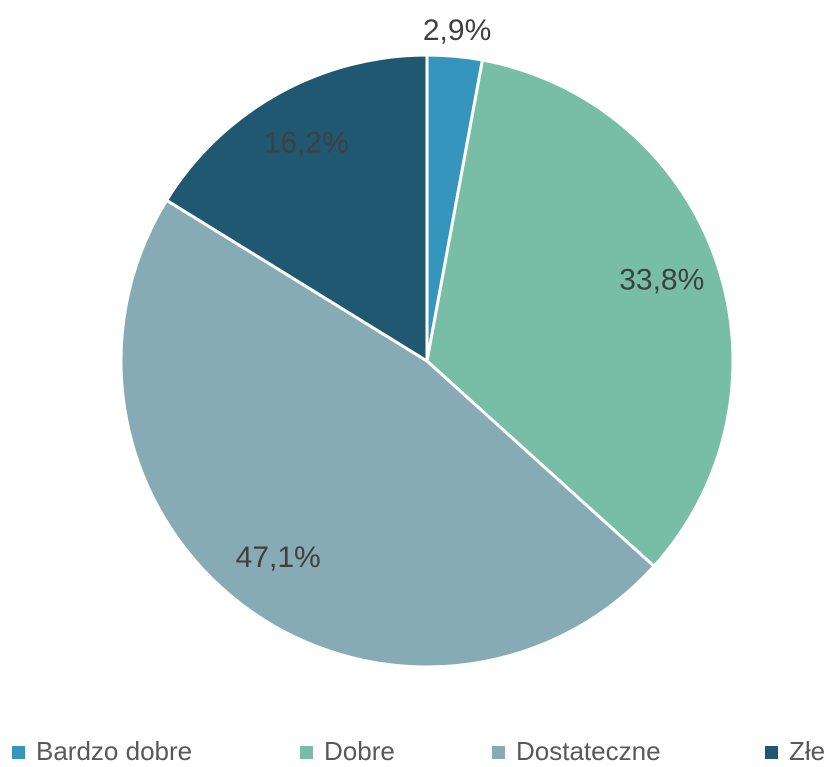  What do you see at coordinates (306, 142) in the screenshot?
I see `data-label: 16,2%` at bounding box center [306, 142].